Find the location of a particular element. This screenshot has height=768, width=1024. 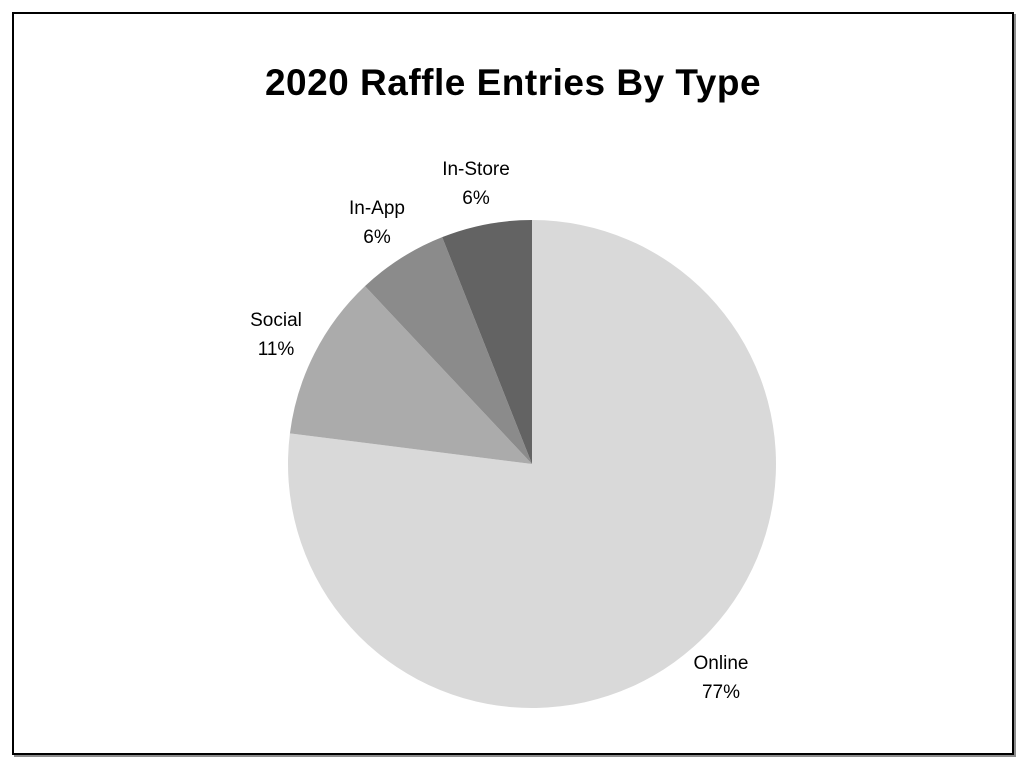

pie-slice-in-app is located at coordinates (448, 350).